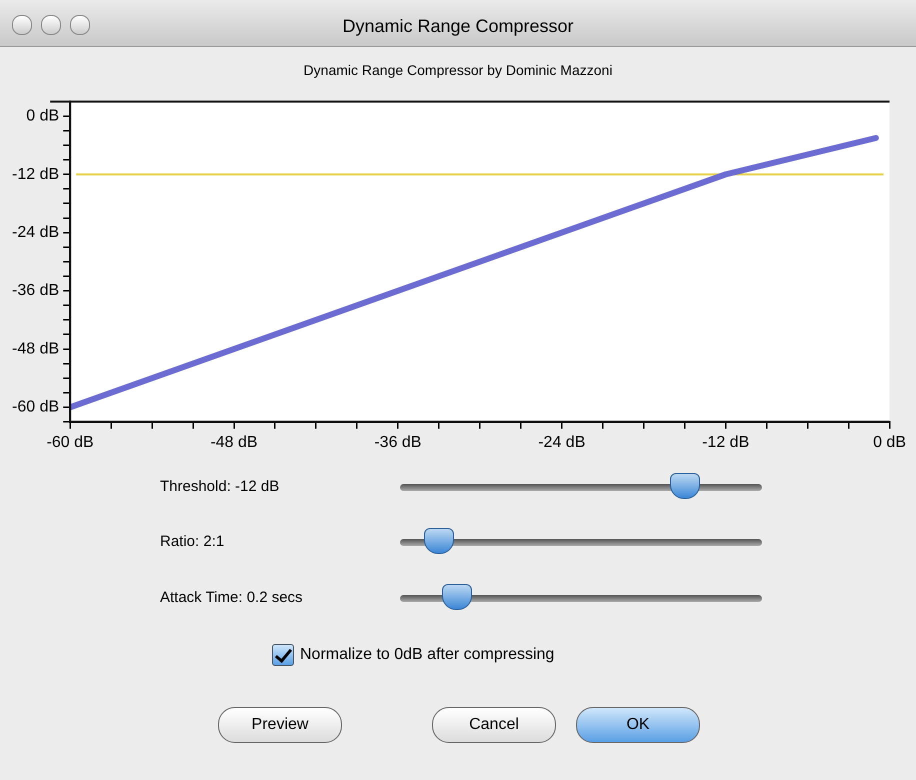 This screenshot has width=916, height=780. I want to click on x-tick-label: 0 dB, so click(889, 442).